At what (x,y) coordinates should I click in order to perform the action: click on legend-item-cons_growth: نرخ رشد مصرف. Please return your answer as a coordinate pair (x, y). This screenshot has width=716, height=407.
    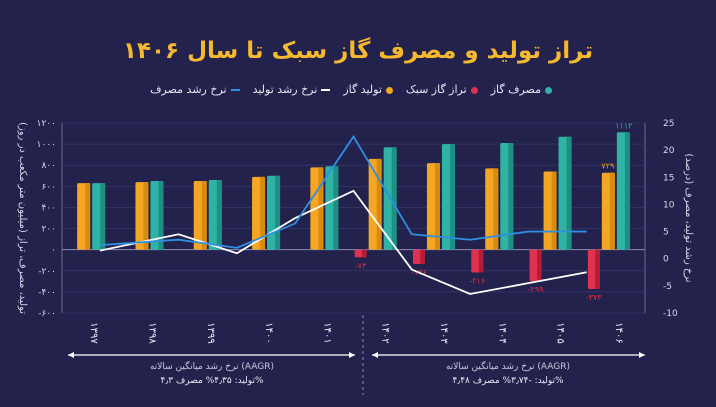
    Looking at the image, I should click on (195, 89).